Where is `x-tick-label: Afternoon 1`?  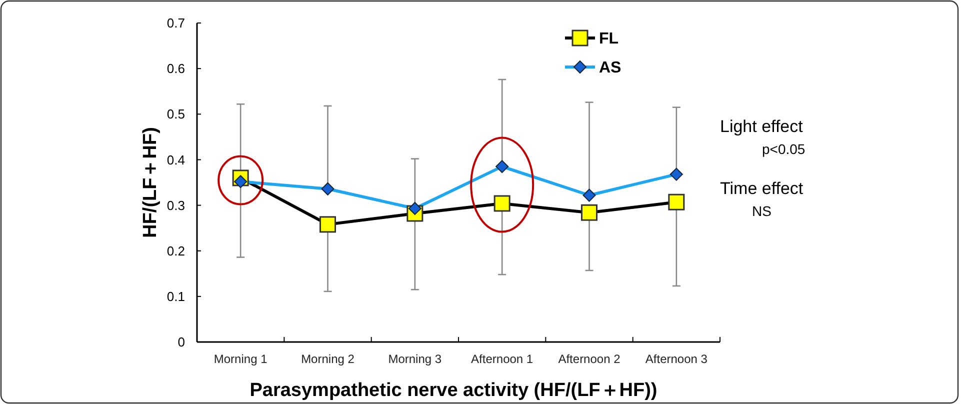
x-tick-label: Afternoon 1 is located at coordinates (502, 359).